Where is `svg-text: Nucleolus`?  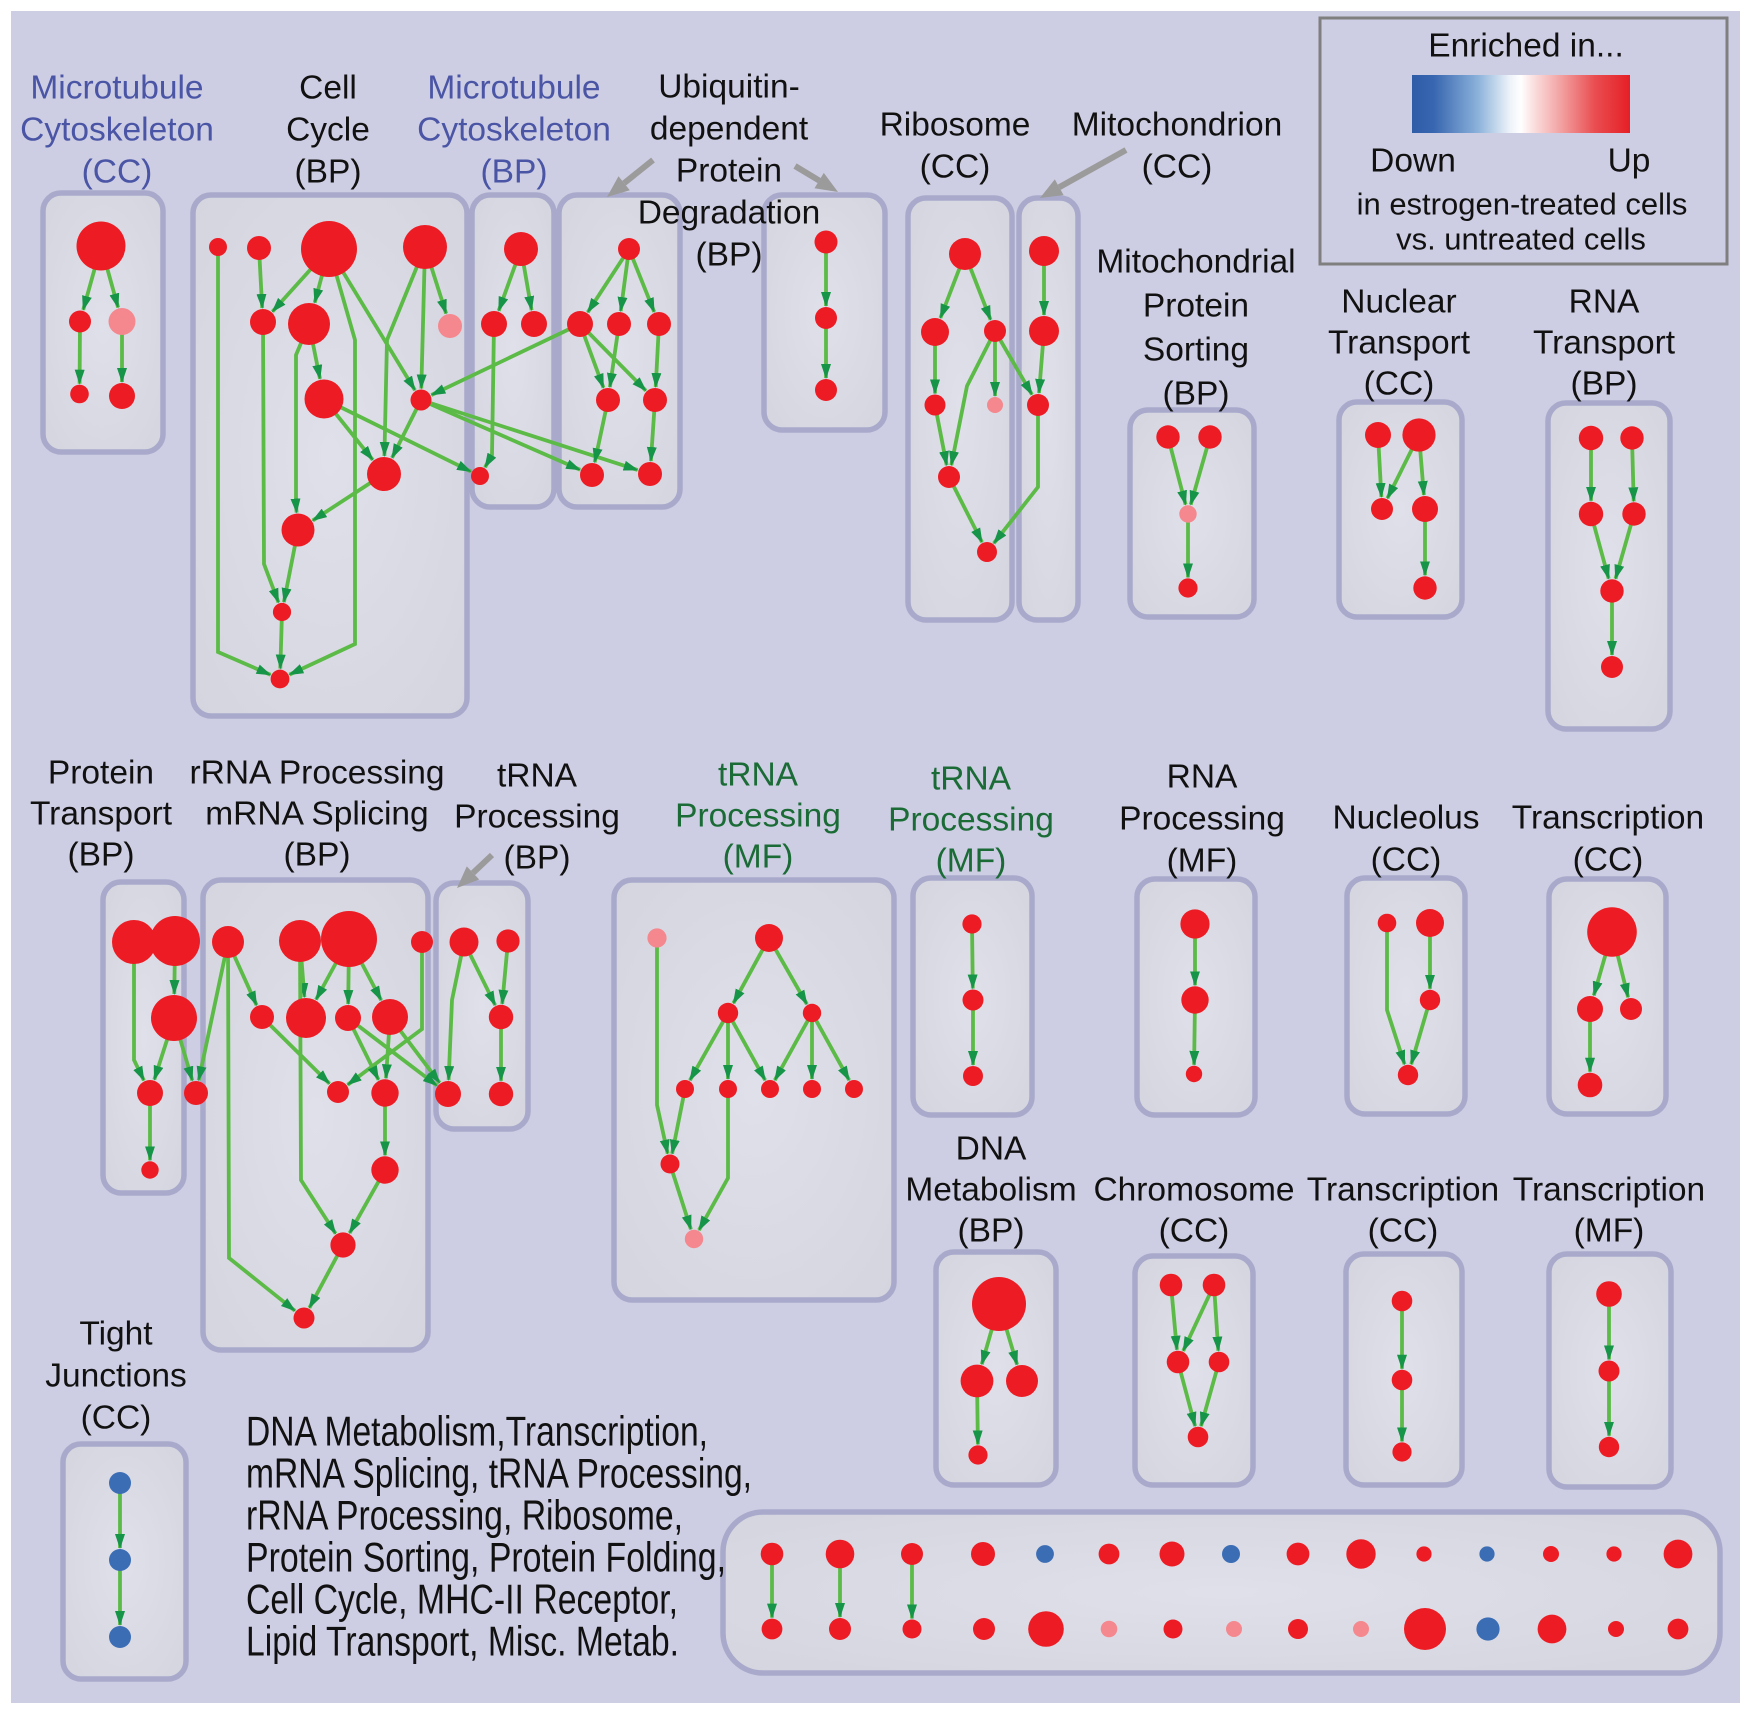
svg-text: Nucleolus is located at coordinates (1405, 818).